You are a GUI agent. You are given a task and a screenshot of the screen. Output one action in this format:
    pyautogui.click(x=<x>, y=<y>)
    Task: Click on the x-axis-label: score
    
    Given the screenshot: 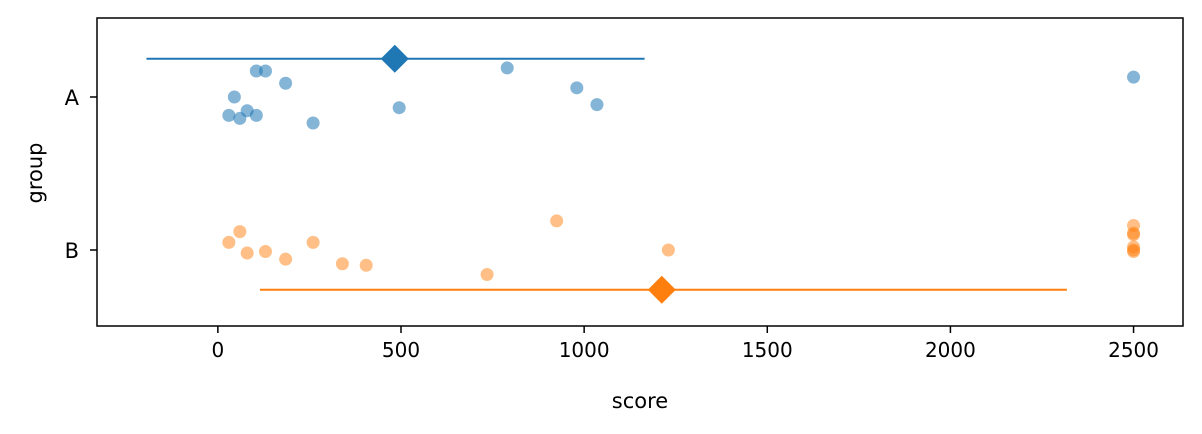 What is the action you would take?
    pyautogui.click(x=640, y=401)
    